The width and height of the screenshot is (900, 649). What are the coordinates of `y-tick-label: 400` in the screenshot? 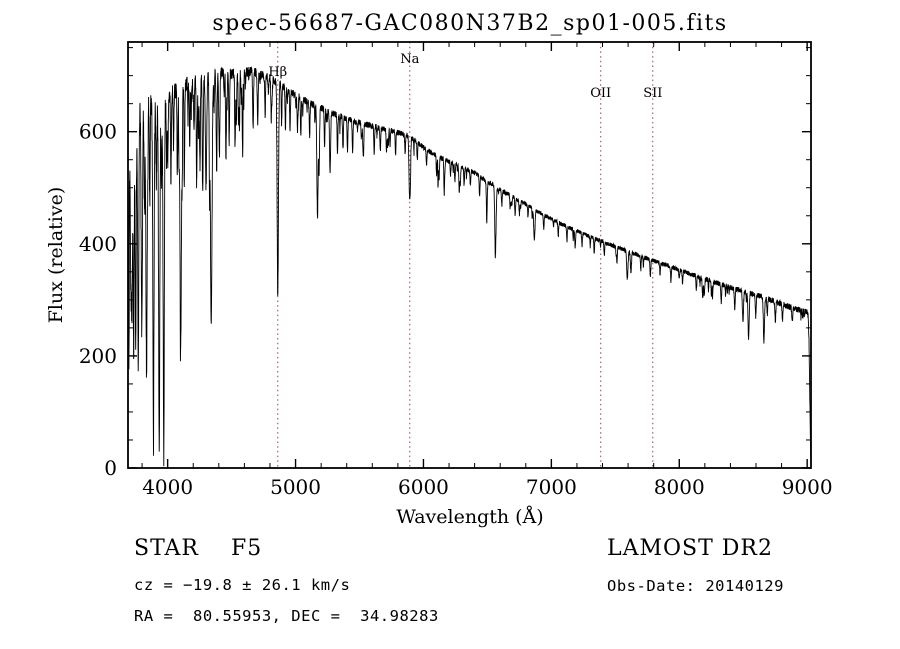 It's located at (98, 244).